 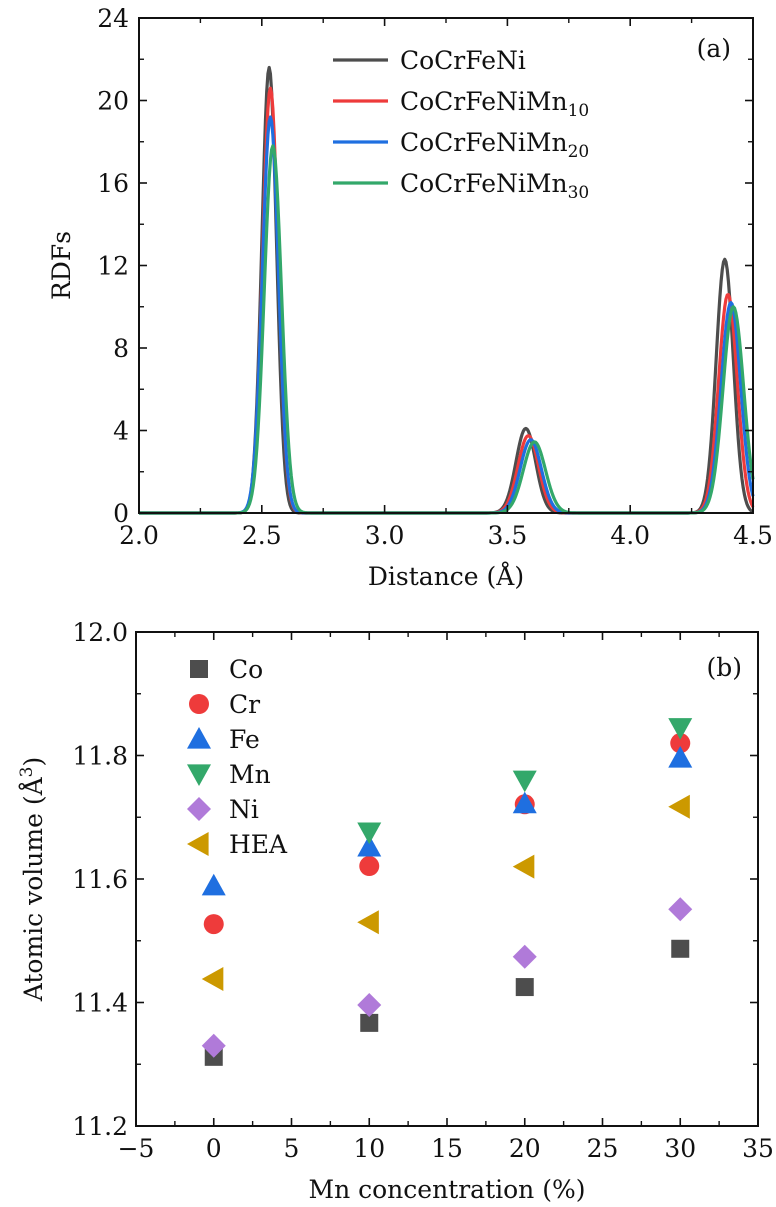 I want to click on series-co, so click(x=447, y=1002).